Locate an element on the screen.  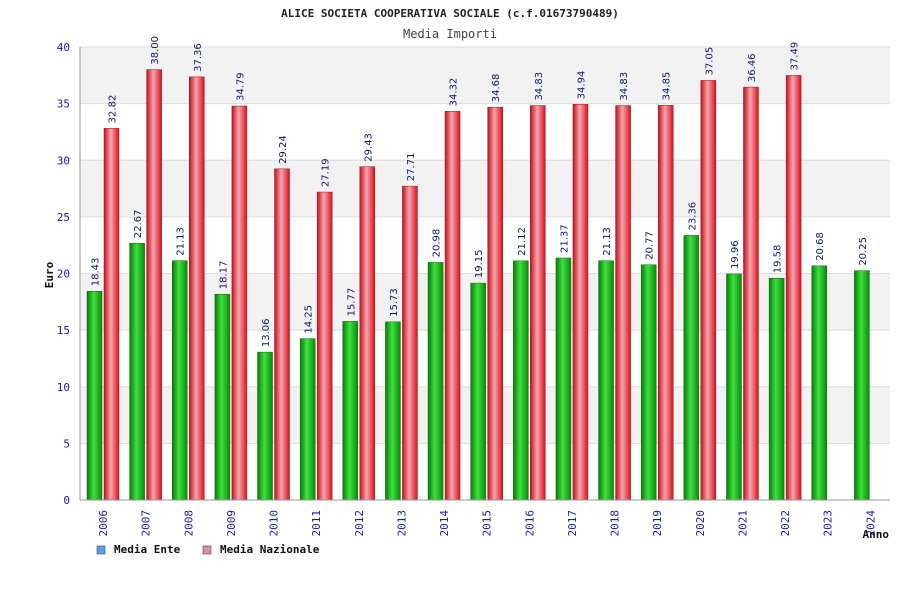
legend-item-media-nazionale: Media Nazionale is located at coordinates (261, 549).